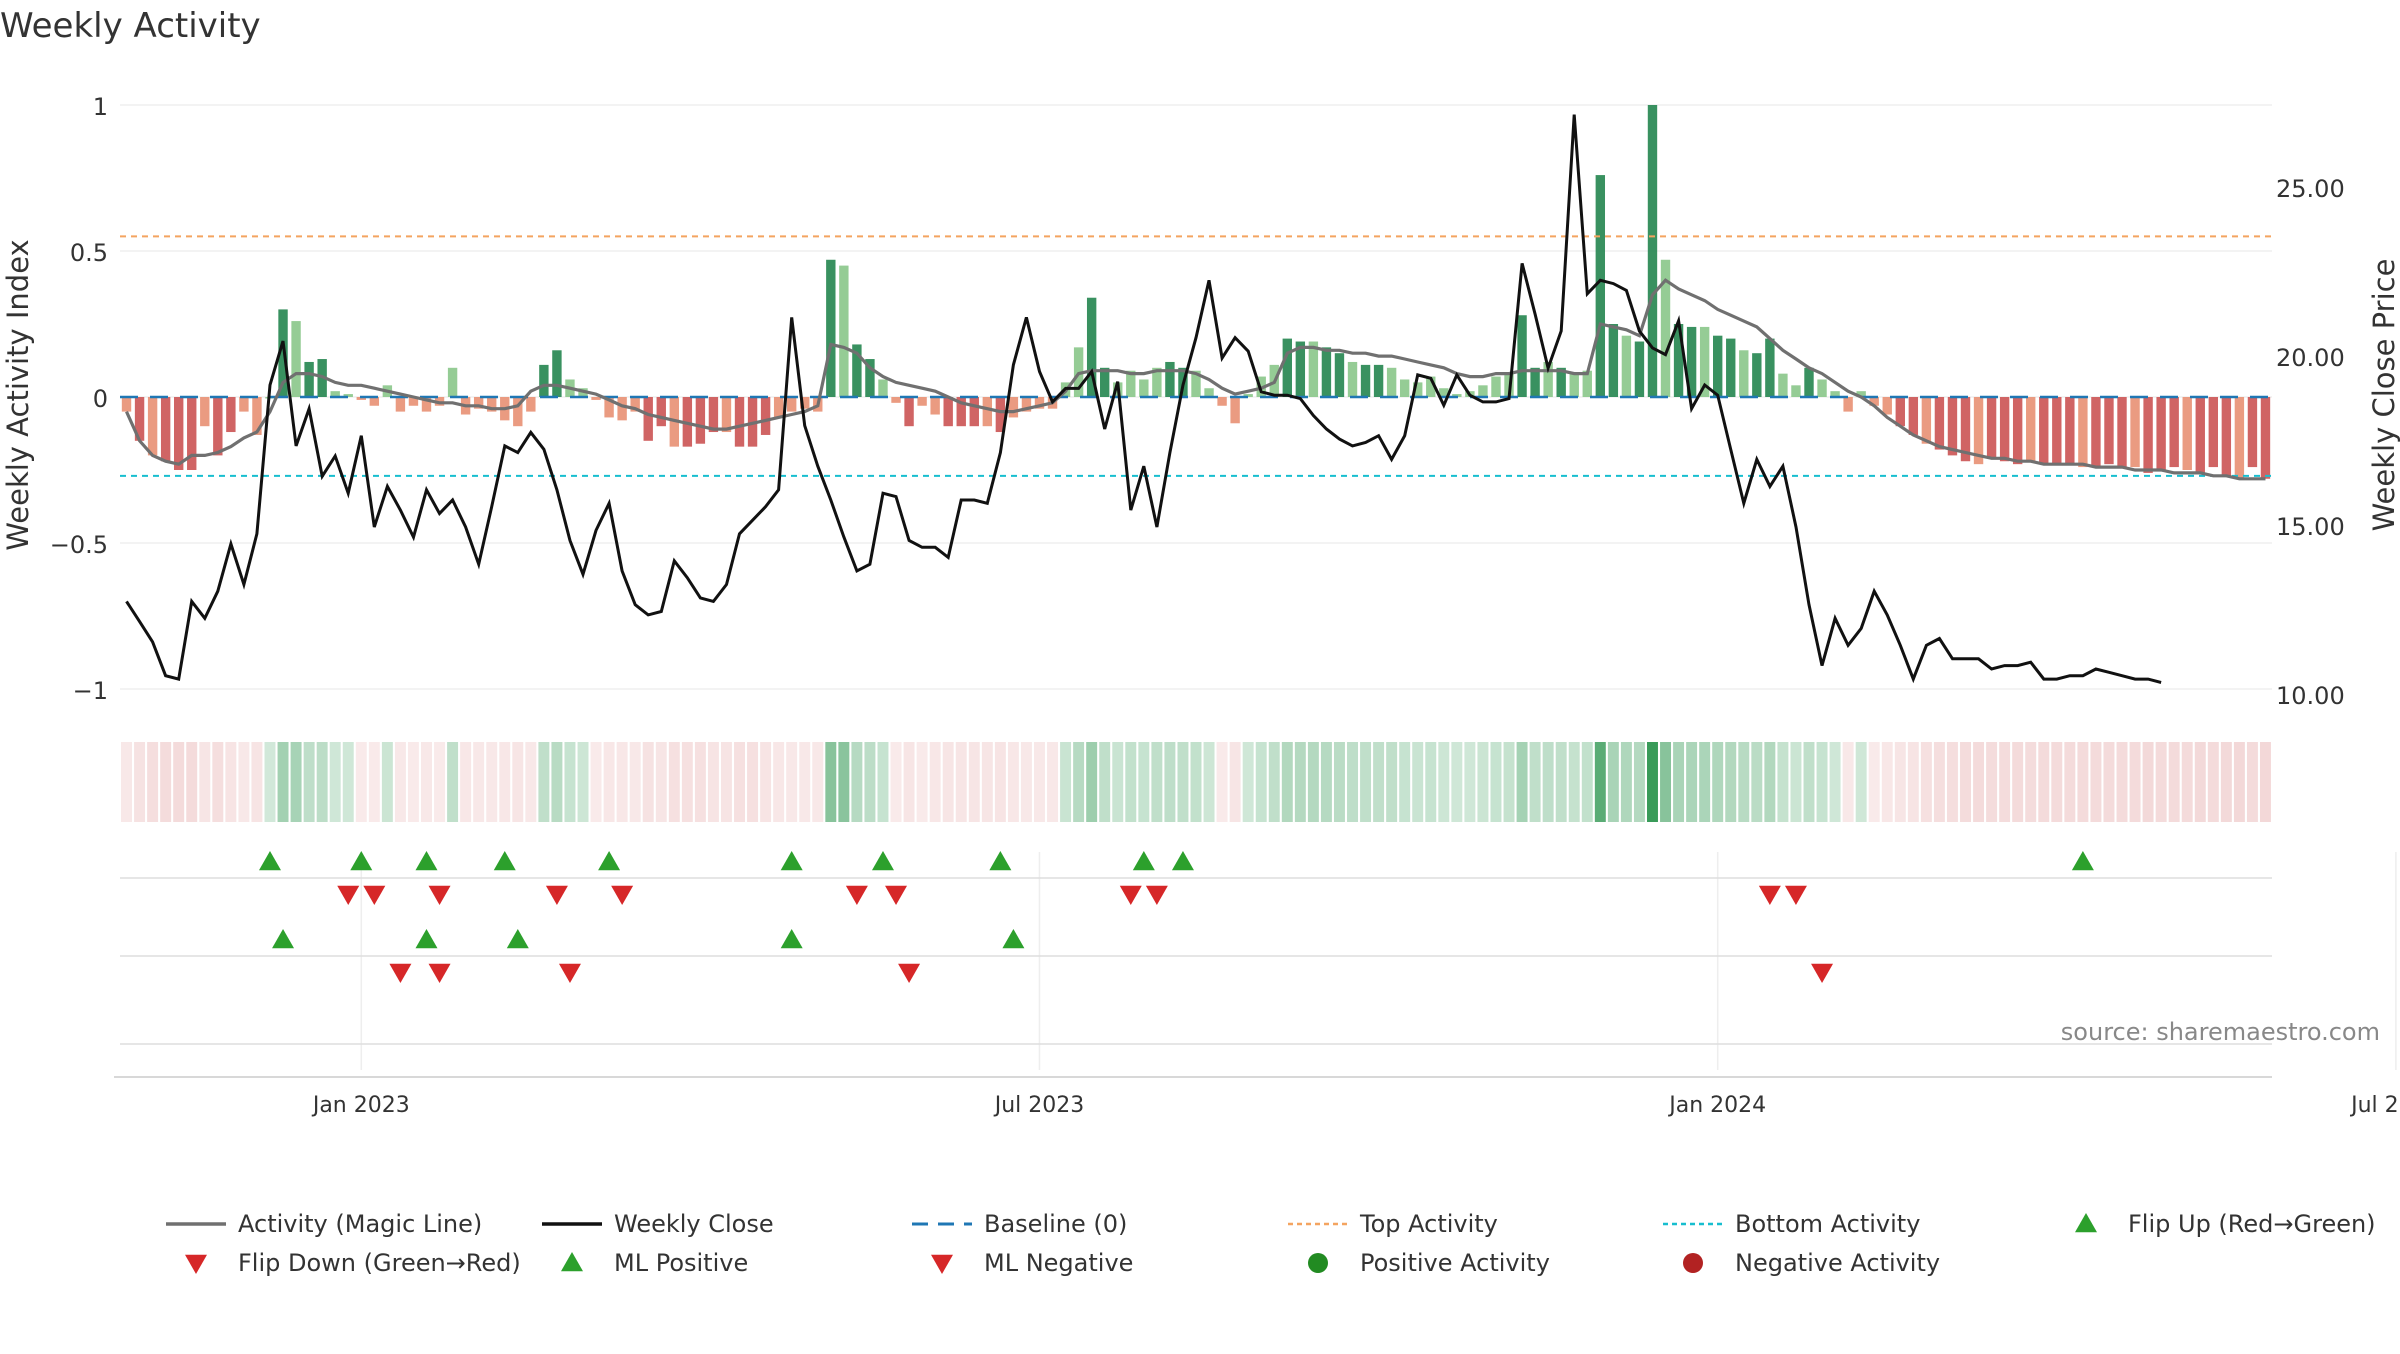 The height and width of the screenshot is (1354, 2400). I want to click on legend-item: Positive Activity, so click(1429, 1263).